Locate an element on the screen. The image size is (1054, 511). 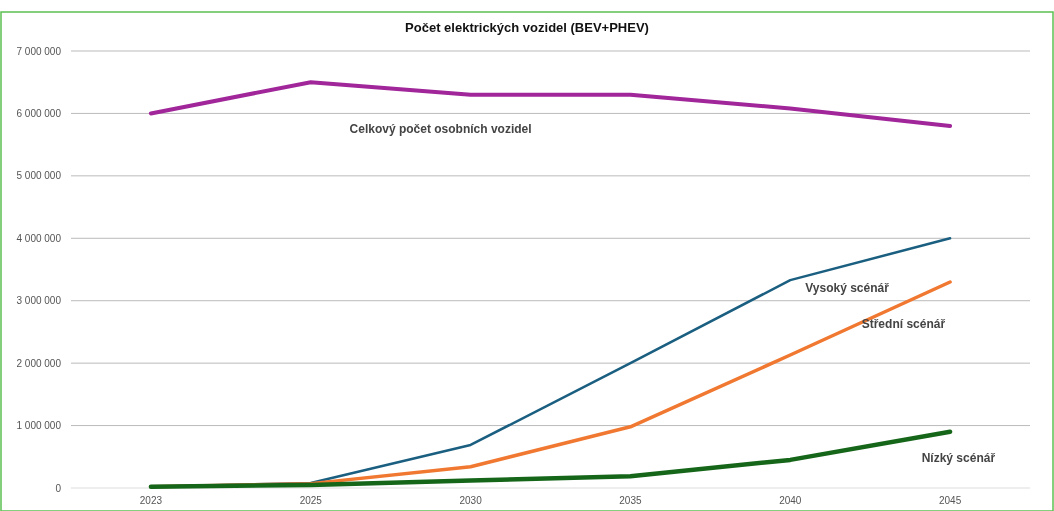
x-tick-label: 2035 is located at coordinates (630, 500).